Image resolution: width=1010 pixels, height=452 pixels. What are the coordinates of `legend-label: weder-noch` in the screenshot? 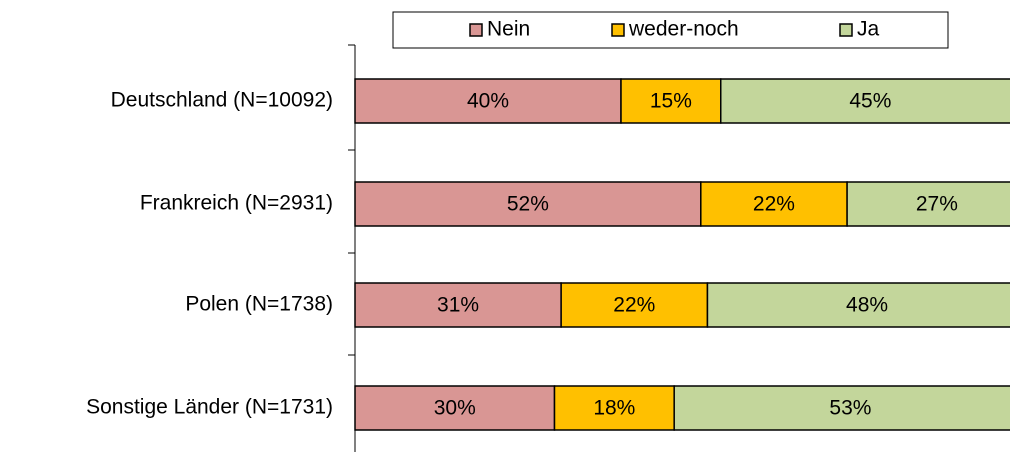 It's located at (683, 29).